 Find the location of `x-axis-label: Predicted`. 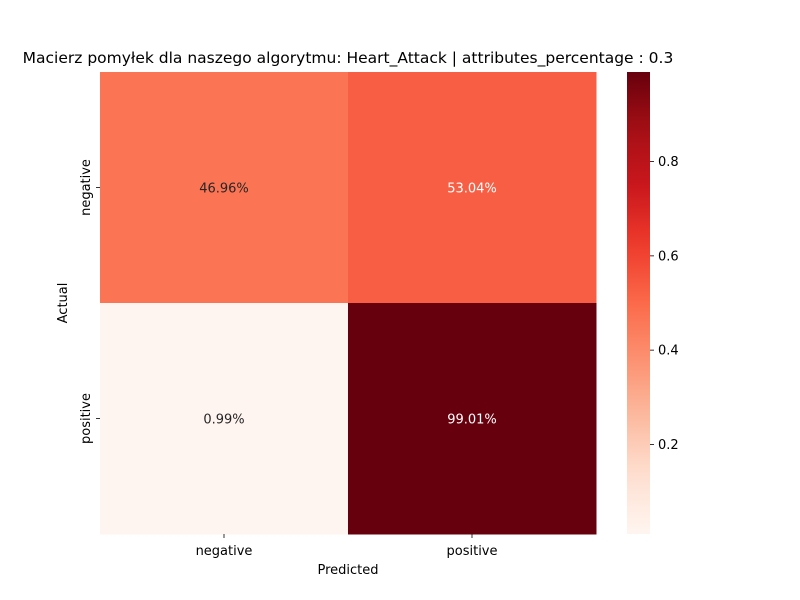

x-axis-label: Predicted is located at coordinates (347, 570).